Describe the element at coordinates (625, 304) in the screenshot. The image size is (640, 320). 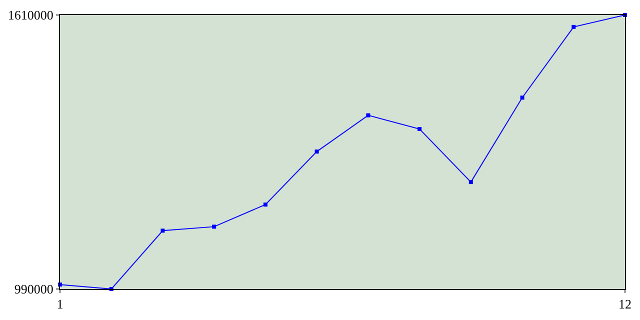
I see `x-tick-label: 12` at that location.